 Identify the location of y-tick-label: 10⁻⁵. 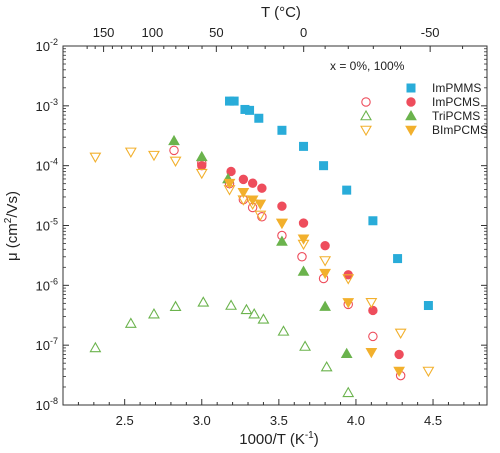
(47, 225).